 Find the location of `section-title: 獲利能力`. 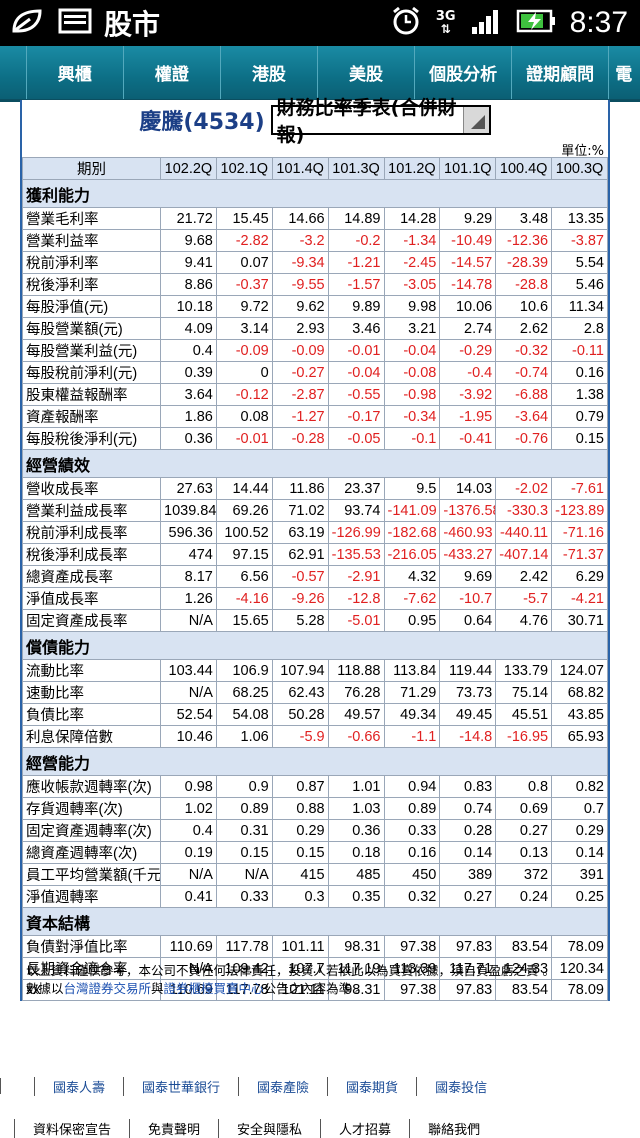

section-title: 獲利能力 is located at coordinates (315, 193).